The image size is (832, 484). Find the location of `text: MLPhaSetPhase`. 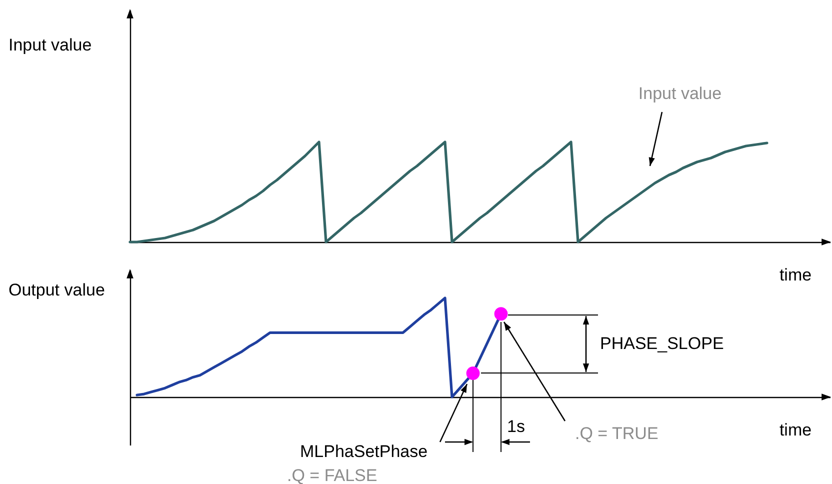

text: MLPhaSetPhase is located at coordinates (364, 451).